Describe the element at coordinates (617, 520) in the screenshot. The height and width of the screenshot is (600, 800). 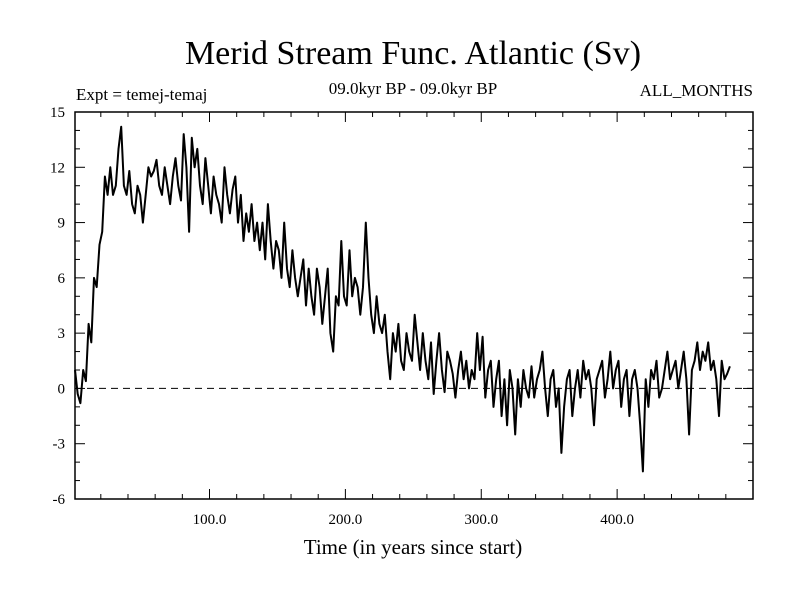
I see `x-tick-label: 400.0` at that location.